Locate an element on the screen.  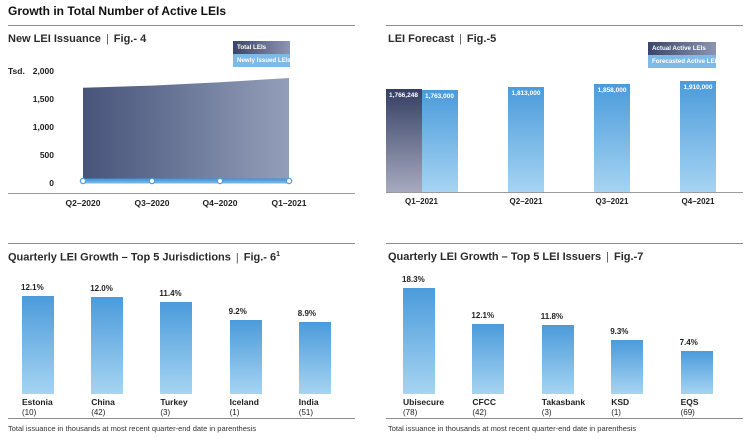
area-chart-canvas is located at coordinates (186, 131).